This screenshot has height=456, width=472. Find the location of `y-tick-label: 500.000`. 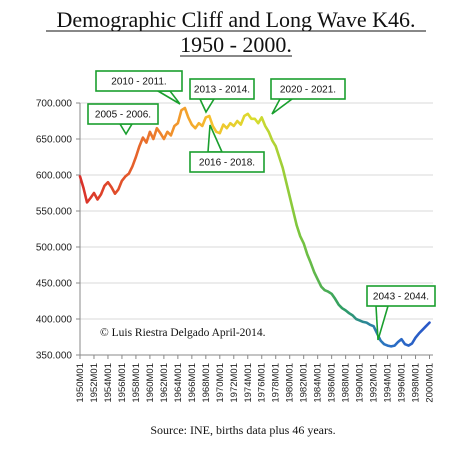

y-tick-label: 500.000 is located at coordinates (54, 248).